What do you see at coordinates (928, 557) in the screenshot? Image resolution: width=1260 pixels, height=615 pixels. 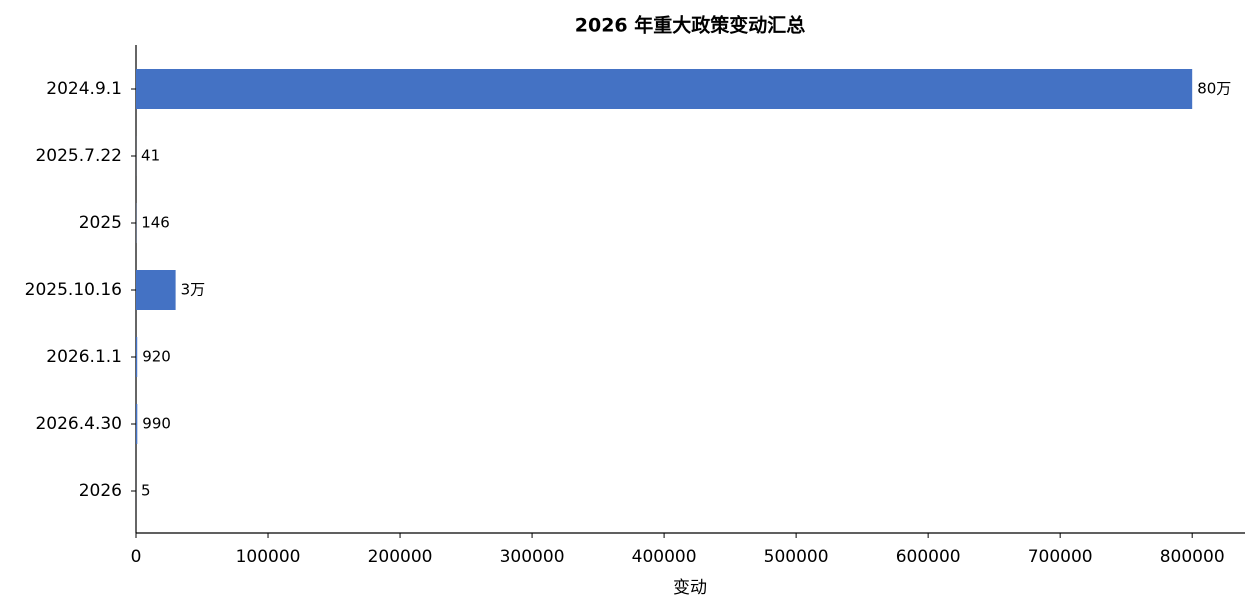 I see `x-tick-label: 600000` at bounding box center [928, 557].